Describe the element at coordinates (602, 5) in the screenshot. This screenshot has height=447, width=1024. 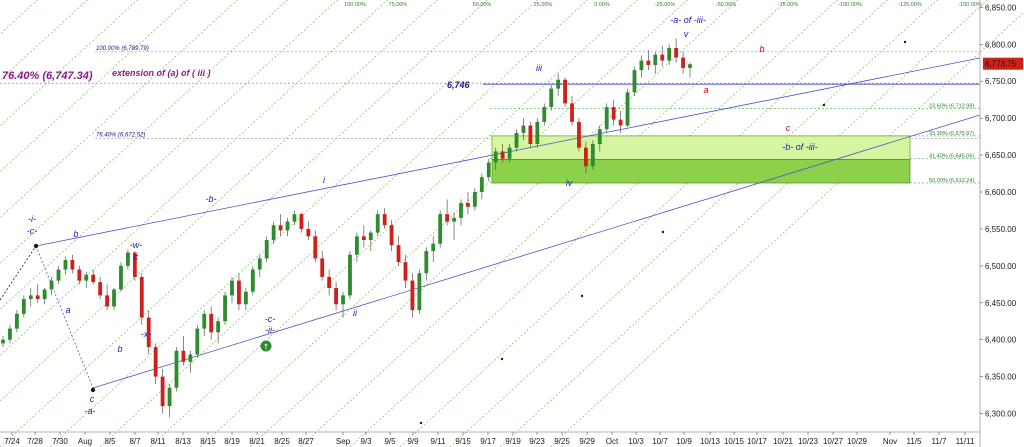
I see `fan-level-label: 0.00%` at that location.